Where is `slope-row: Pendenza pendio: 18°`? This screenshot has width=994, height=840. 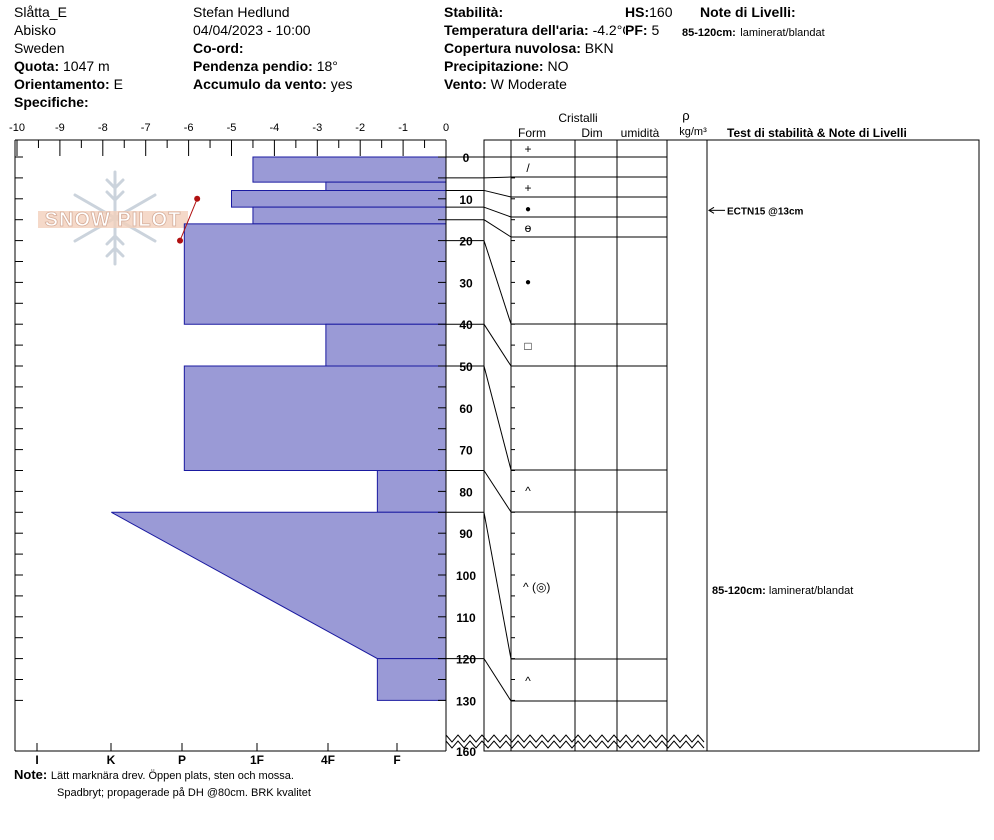 slope-row: Pendenza pendio: 18° is located at coordinates (265, 66).